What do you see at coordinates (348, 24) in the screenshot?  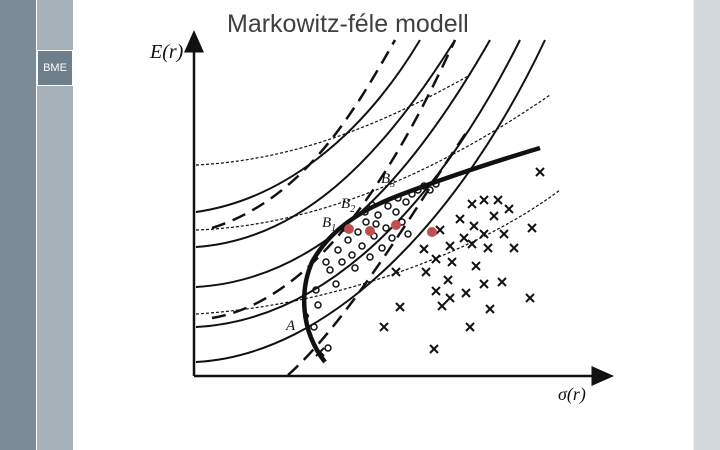 I see `slide-title: Markowitz-féle modell` at bounding box center [348, 24].